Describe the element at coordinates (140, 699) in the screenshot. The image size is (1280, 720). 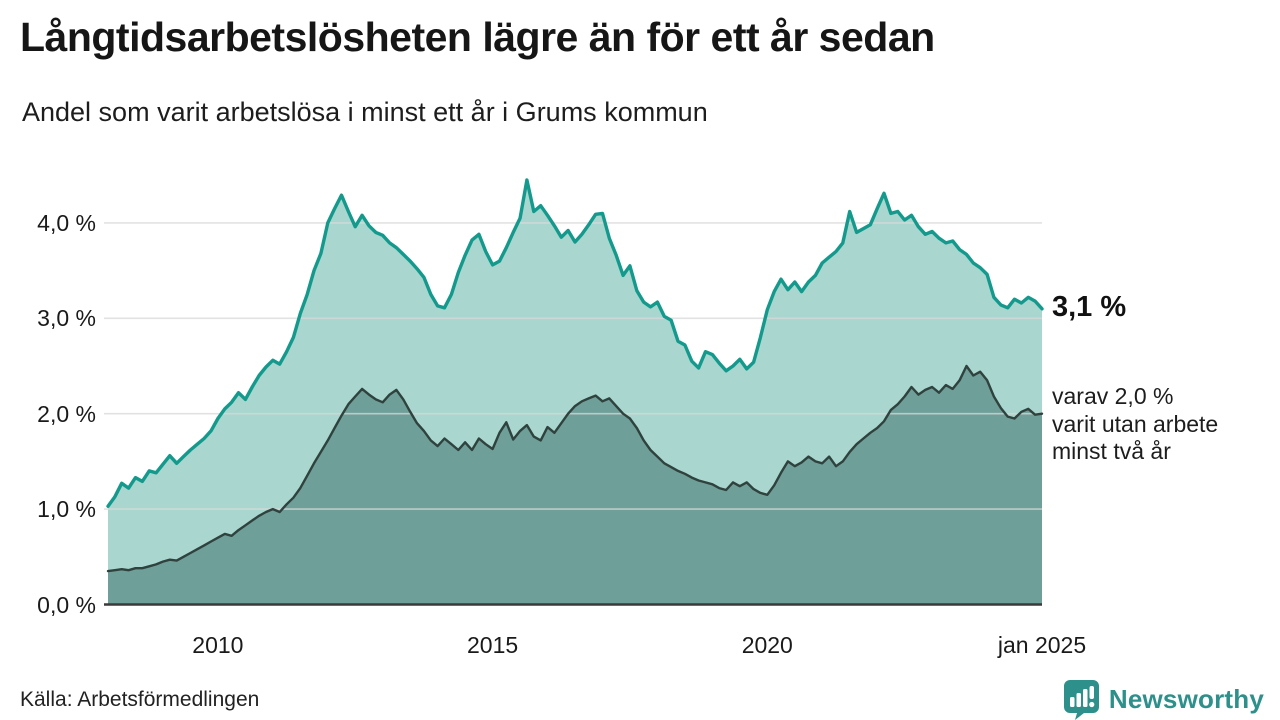
I see `source-credit: Källa: Arbetsförmedlingen` at that location.